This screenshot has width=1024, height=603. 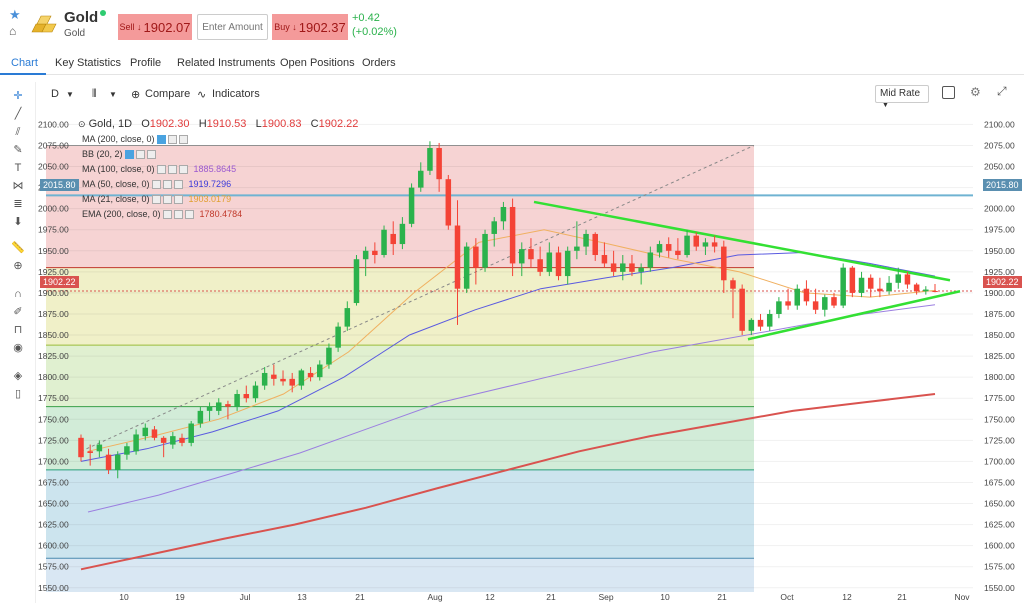 I want to click on y-tick-label-left: 1750.00, so click(x=53, y=419).